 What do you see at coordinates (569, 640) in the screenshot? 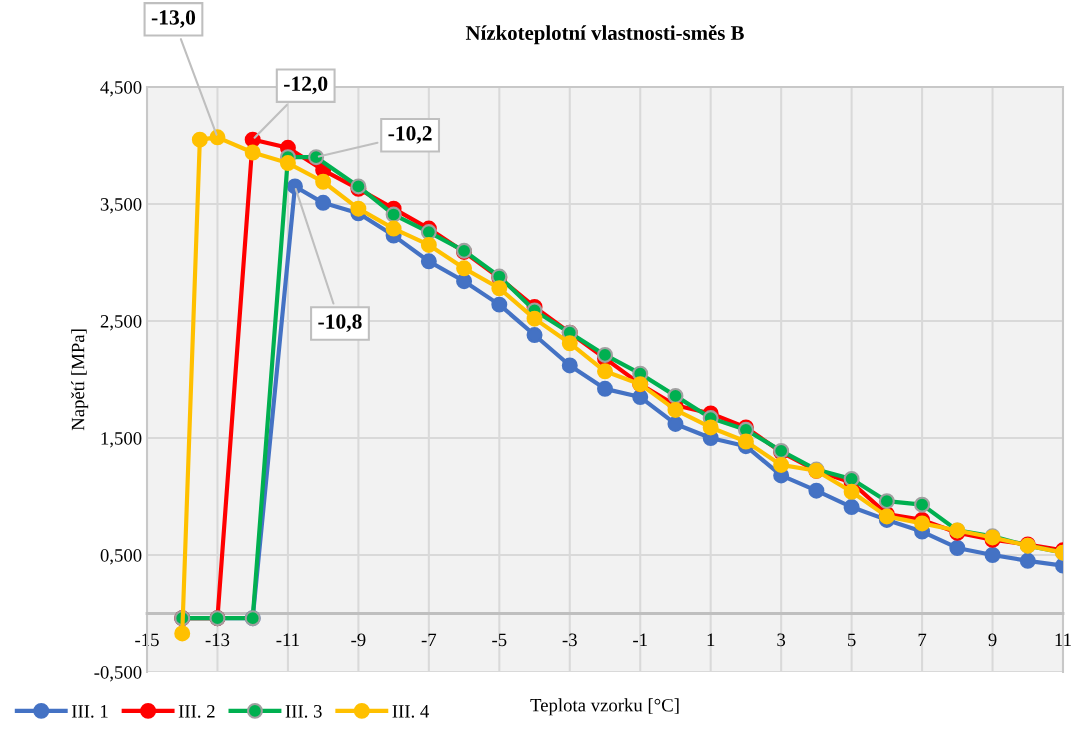
I see `x-tick-label: -3` at bounding box center [569, 640].